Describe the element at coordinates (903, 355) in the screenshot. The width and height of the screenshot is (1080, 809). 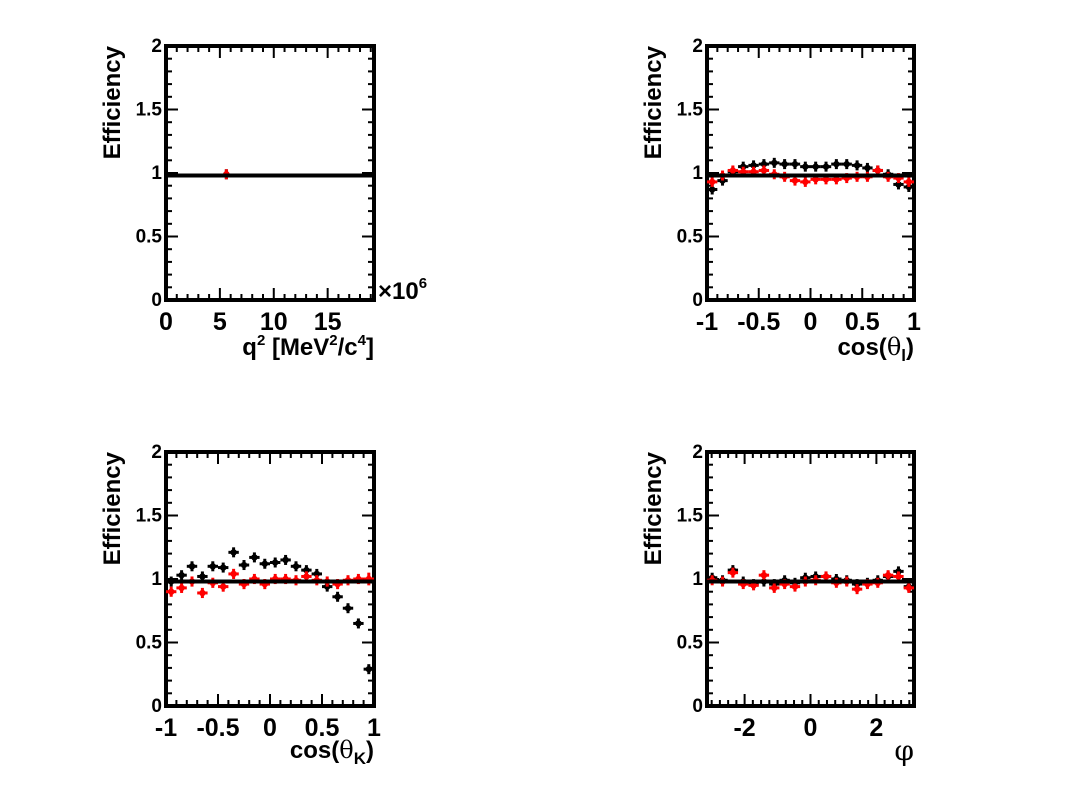
I see `x-title-sub: l` at that location.